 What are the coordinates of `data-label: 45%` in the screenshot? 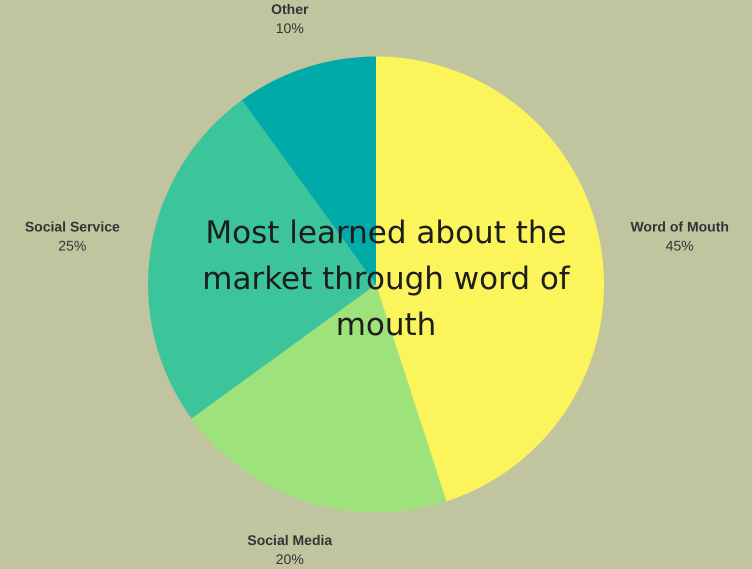 It's located at (680, 245).